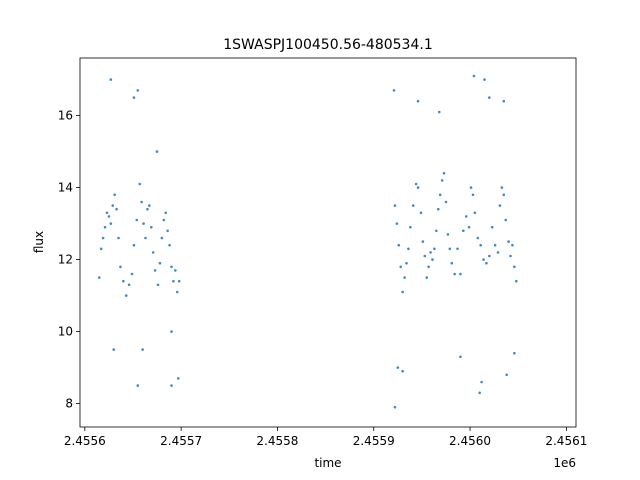 The image size is (640, 480). What do you see at coordinates (566, 441) in the screenshot?
I see `x-tick-label: 2.4561` at bounding box center [566, 441].